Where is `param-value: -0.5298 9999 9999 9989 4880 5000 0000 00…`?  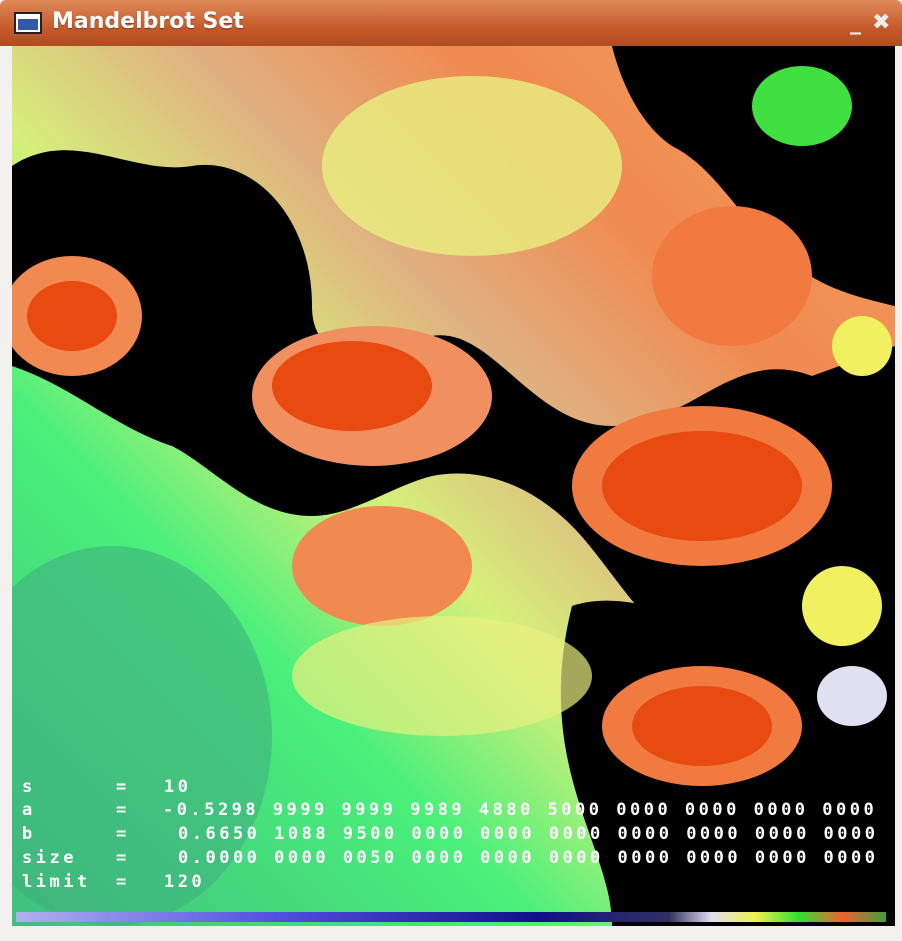 param-value: -0.5298 9999 9999 9989 4880 5000 0000 00… is located at coordinates (520, 810).